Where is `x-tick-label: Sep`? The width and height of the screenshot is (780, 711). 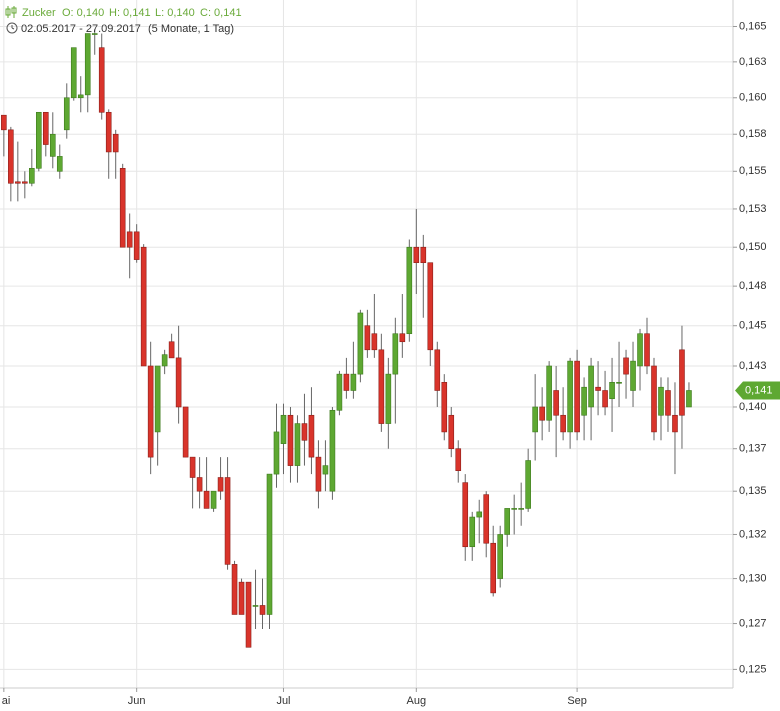 x-tick-label: Sep is located at coordinates (577, 701).